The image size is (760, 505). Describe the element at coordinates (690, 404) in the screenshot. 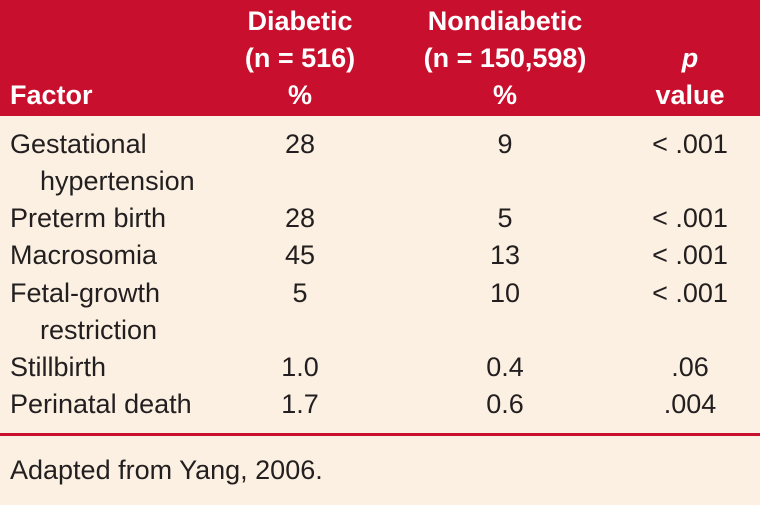

I see `row-p-value: .004` at that location.